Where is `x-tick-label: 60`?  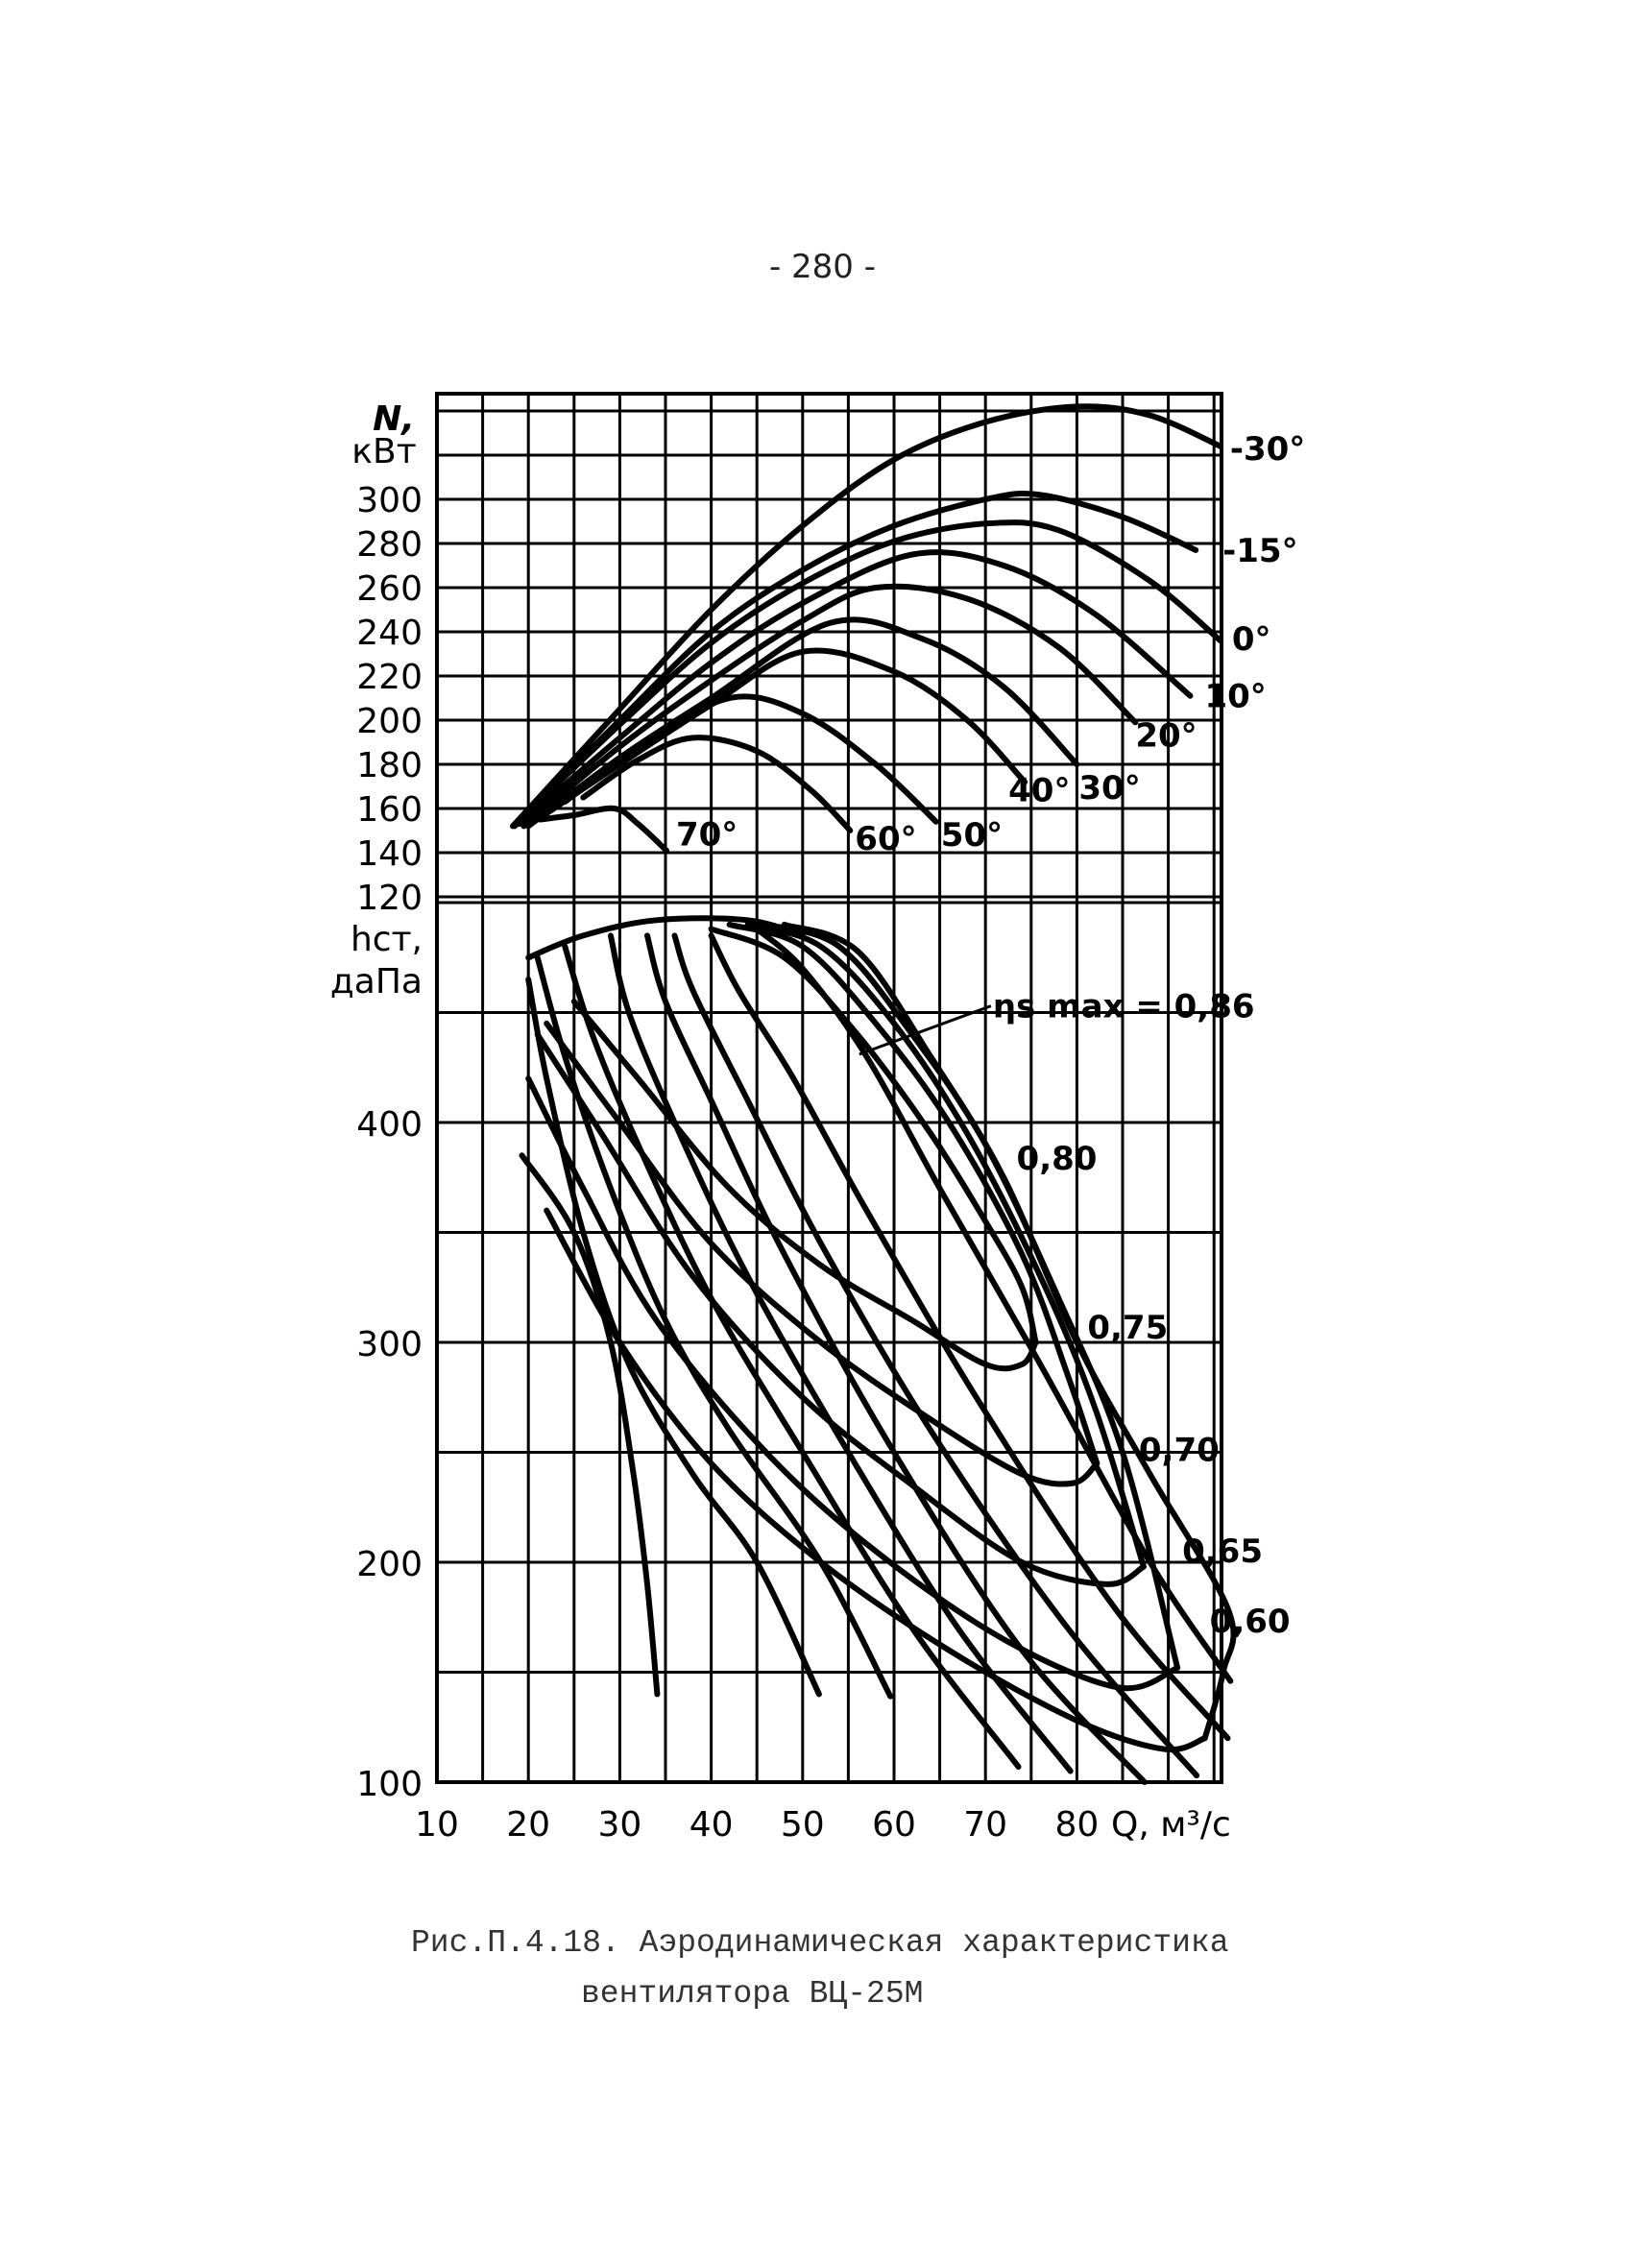
x-tick-label: 60 is located at coordinates (894, 1825).